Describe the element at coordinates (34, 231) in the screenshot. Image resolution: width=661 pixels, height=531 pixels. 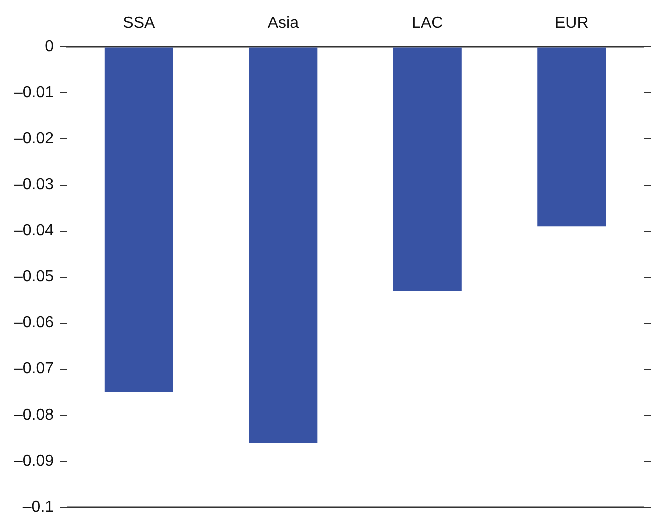
I see `y-tick-label: –0.04` at that location.